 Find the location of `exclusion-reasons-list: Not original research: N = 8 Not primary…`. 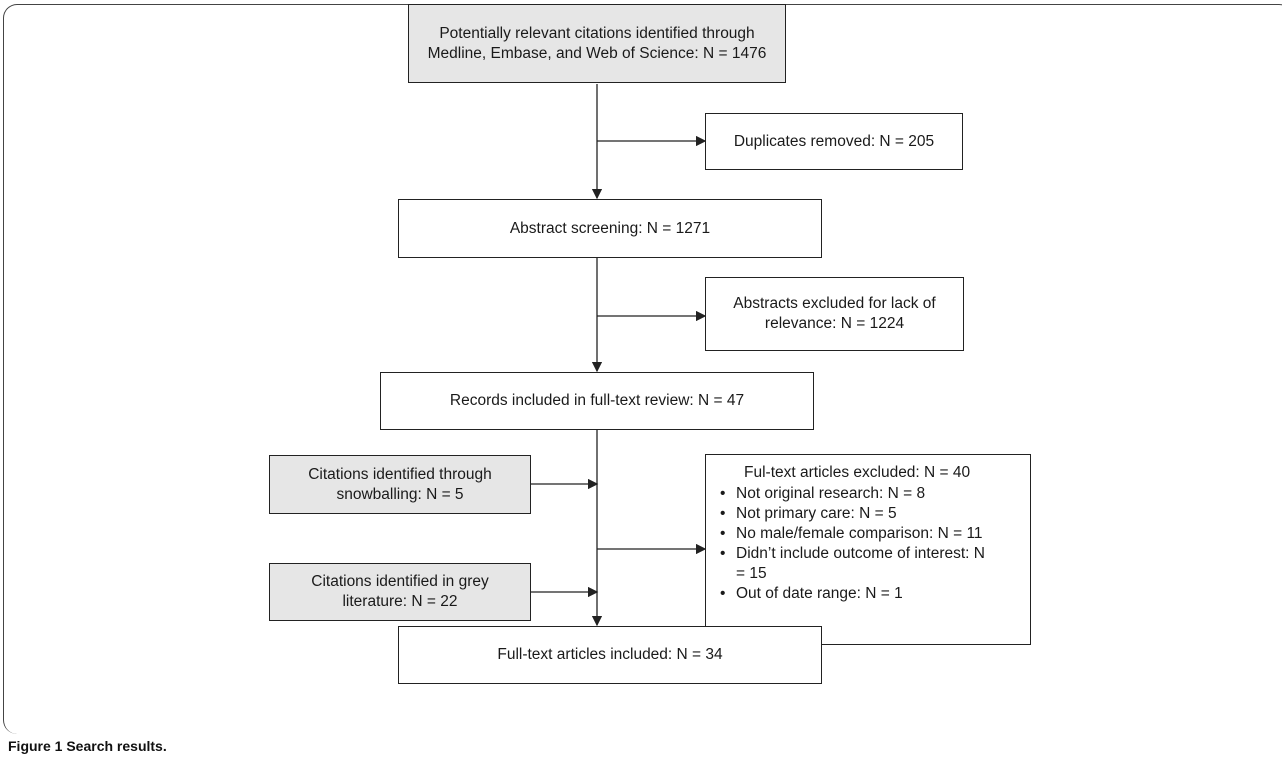

exclusion-reasons-list: Not original research: N = 8 Not primary… is located at coordinates (871, 544).